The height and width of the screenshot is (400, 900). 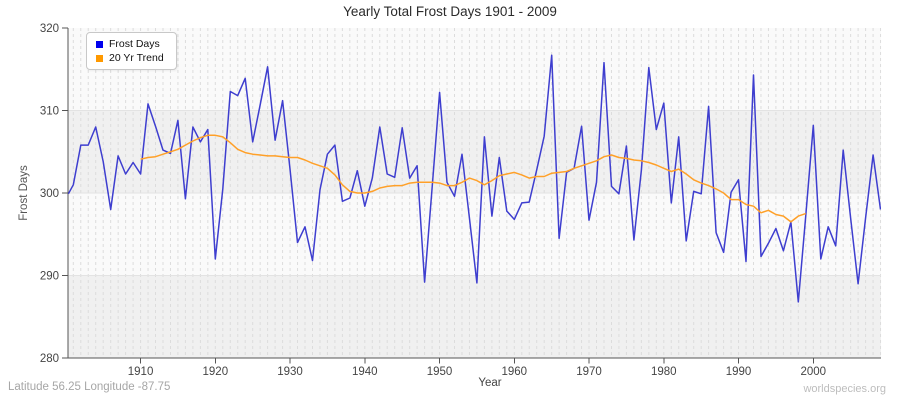 I want to click on x-tick-label: 1910, so click(x=141, y=372).